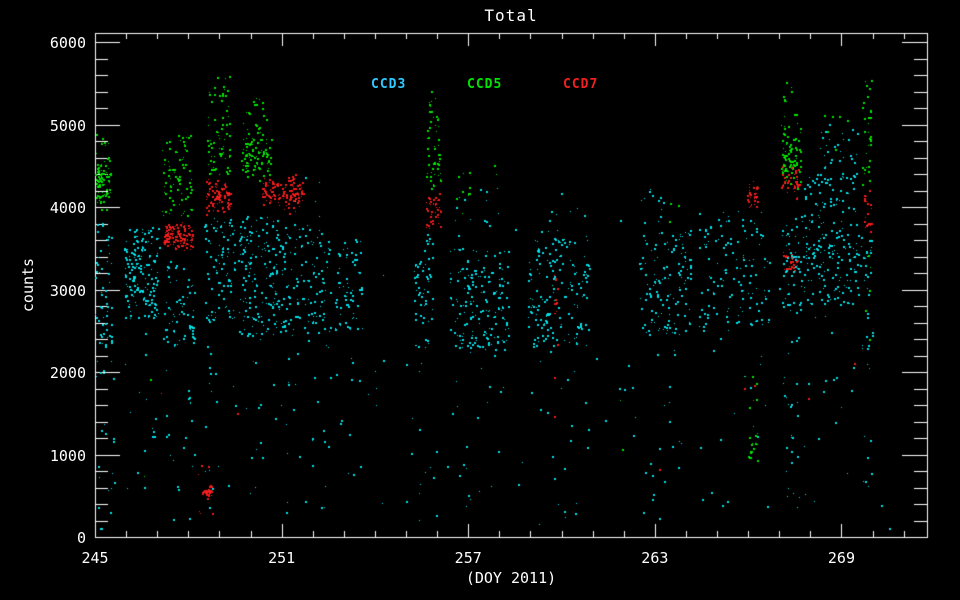  Describe the element at coordinates (81, 538) in the screenshot. I see `y-tick-label: 0` at that location.